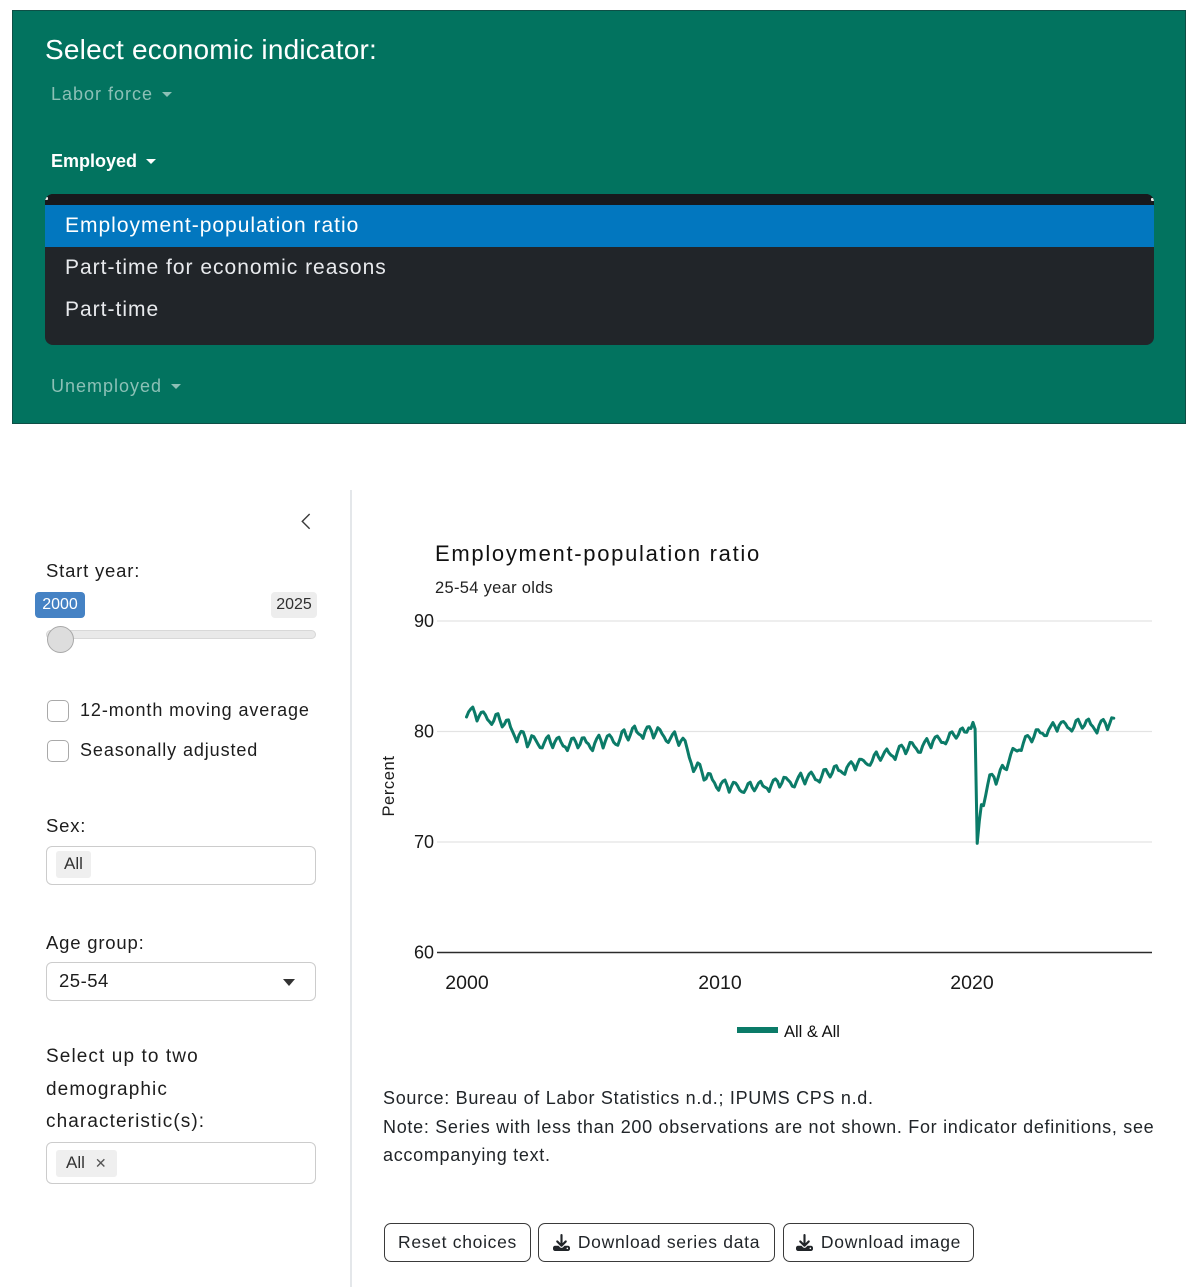  What do you see at coordinates (972, 983) in the screenshot?
I see `svg-text: 2020` at bounding box center [972, 983].